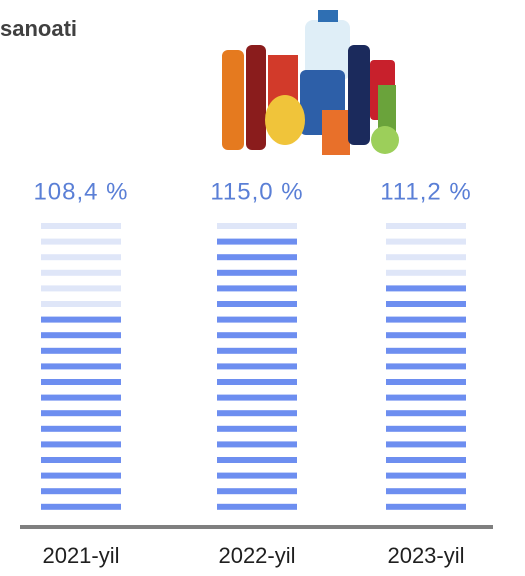  Describe the element at coordinates (256, 191) in the screenshot. I see `value-label: 115,0 %` at that location.